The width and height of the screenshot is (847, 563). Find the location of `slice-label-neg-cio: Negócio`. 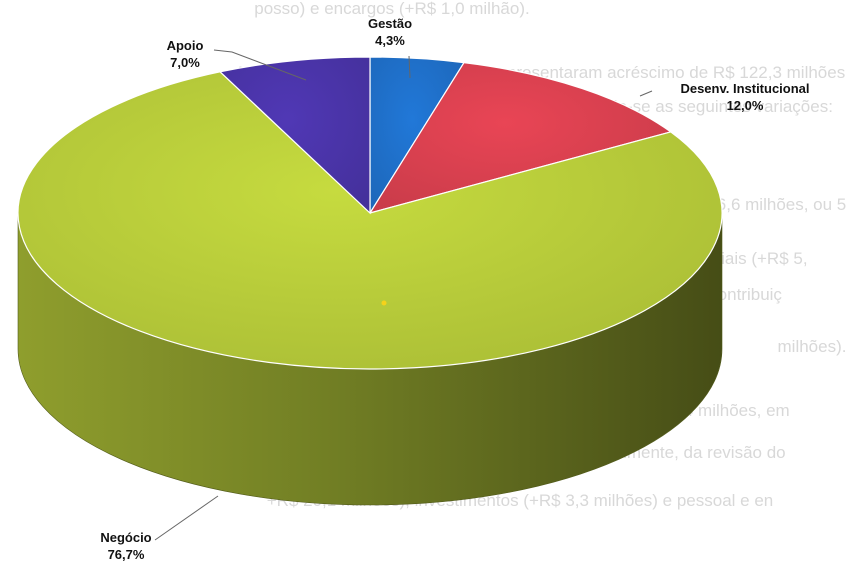

slice-label-neg-cio: Negócio is located at coordinates (125, 537).